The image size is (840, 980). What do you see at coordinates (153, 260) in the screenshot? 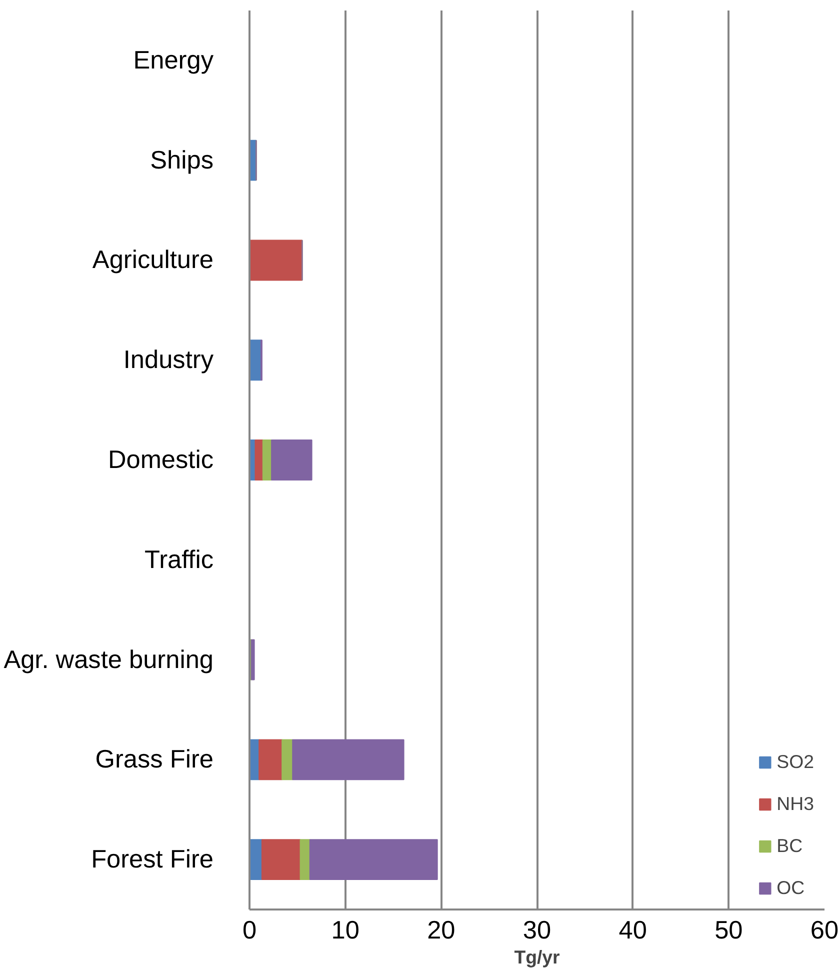
I see `y-tick-label: Agriculture` at bounding box center [153, 260].